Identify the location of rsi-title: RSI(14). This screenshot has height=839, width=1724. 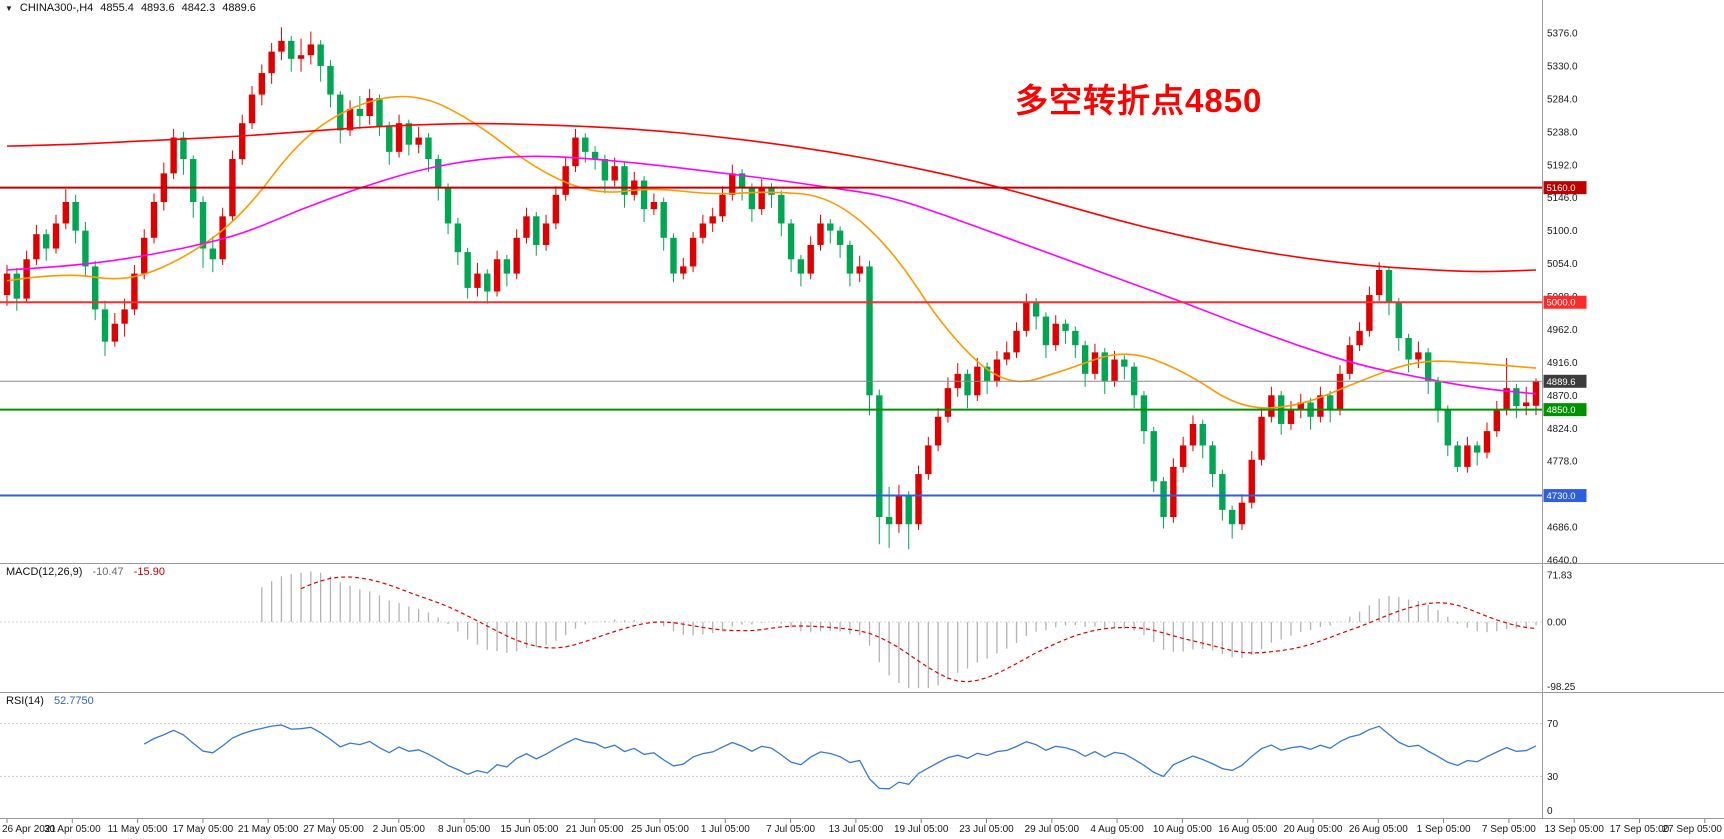
(25, 701).